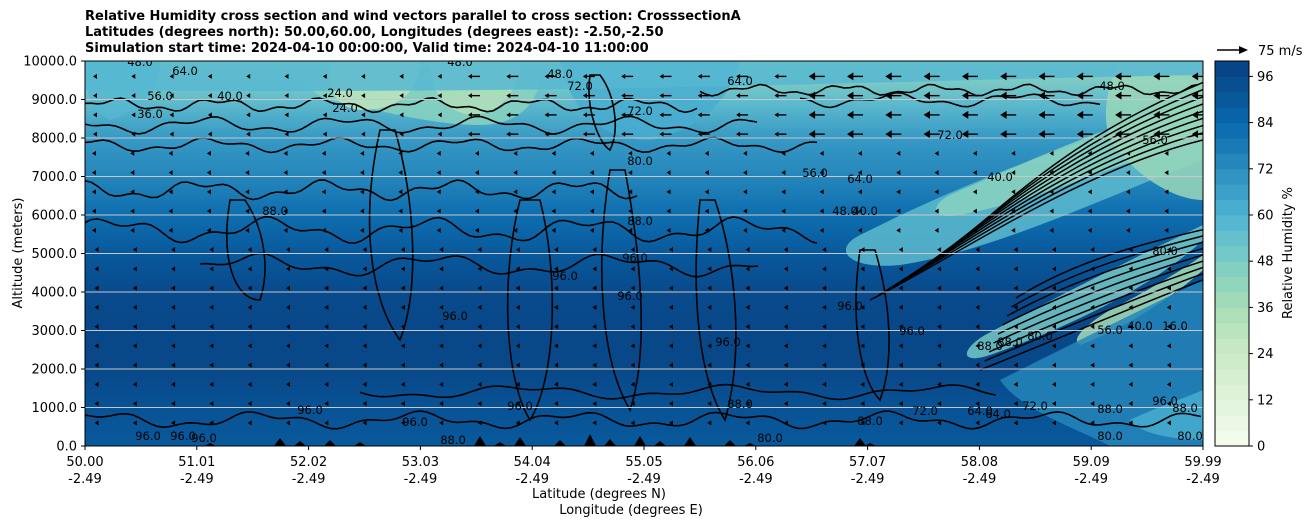 The height and width of the screenshot is (526, 1304). What do you see at coordinates (140, 62) in the screenshot?
I see `contour-label: 48.0` at bounding box center [140, 62].